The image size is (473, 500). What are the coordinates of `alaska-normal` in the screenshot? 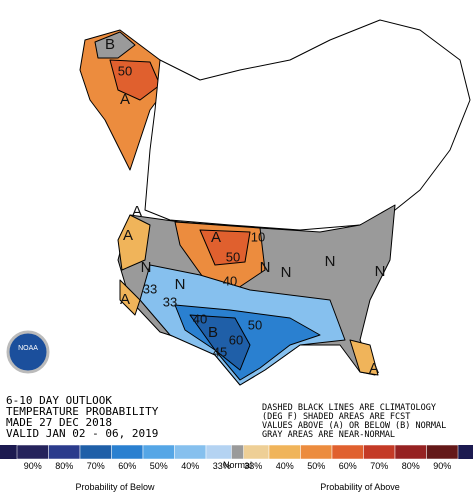 It's located at (115, 45).